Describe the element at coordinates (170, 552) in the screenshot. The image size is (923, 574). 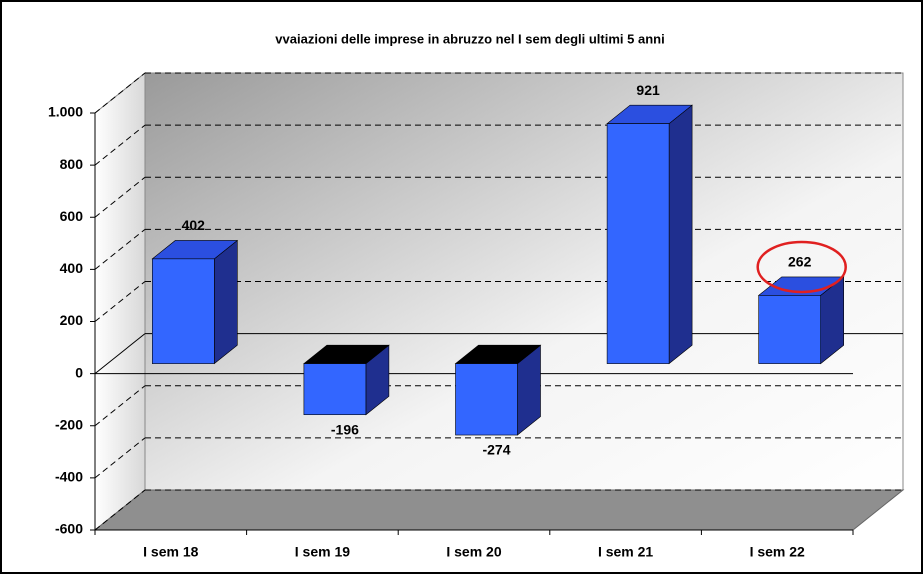
I see `x-tick-label: I sem 18` at that location.